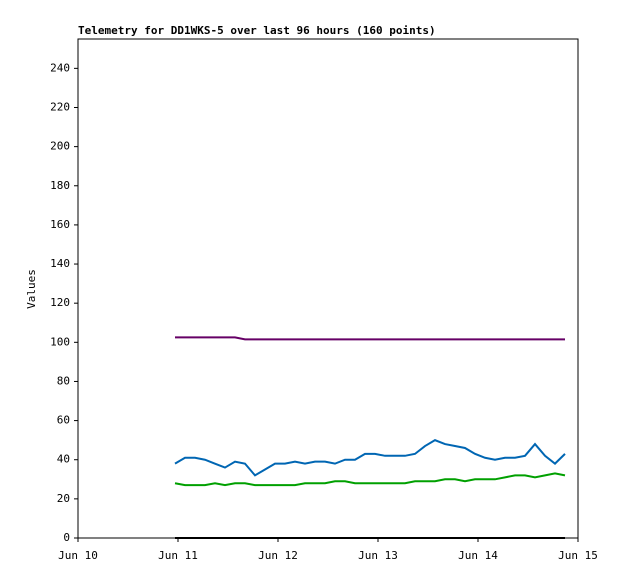 This screenshot has width=618, height=579. Describe the element at coordinates (31, 289) in the screenshot. I see `y-axis-label: Values` at that location.